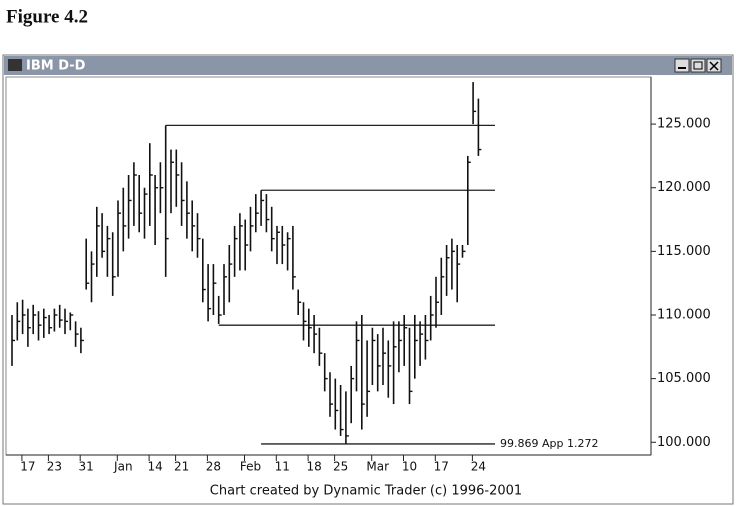 This screenshot has height=506, width=737. Describe the element at coordinates (409, 467) in the screenshot. I see `x-tick-label: 10` at that location.